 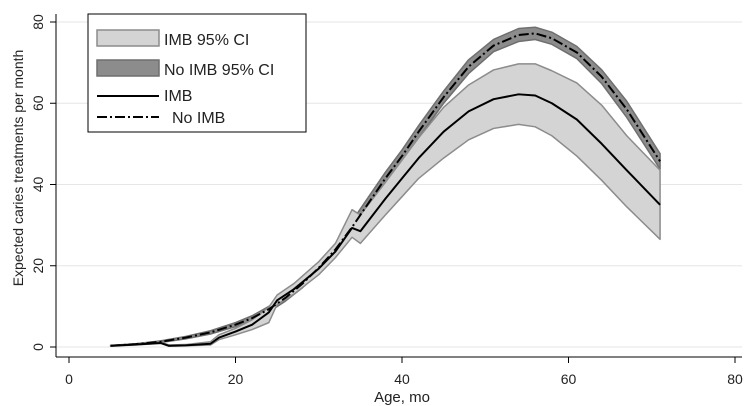 What do you see at coordinates (219, 70) in the screenshot?
I see `legend-label-noimb-ci: No IMB 95% CI` at bounding box center [219, 70].